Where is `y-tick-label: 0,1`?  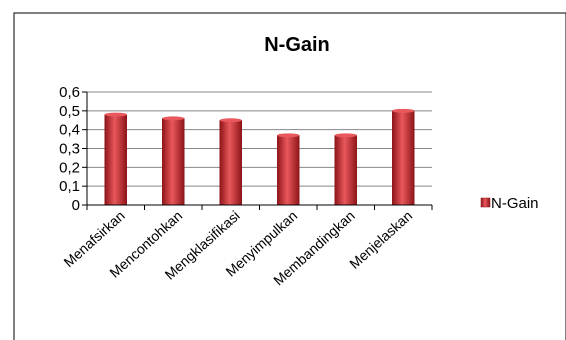
y-tick-label: 0,1 is located at coordinates (69, 186).